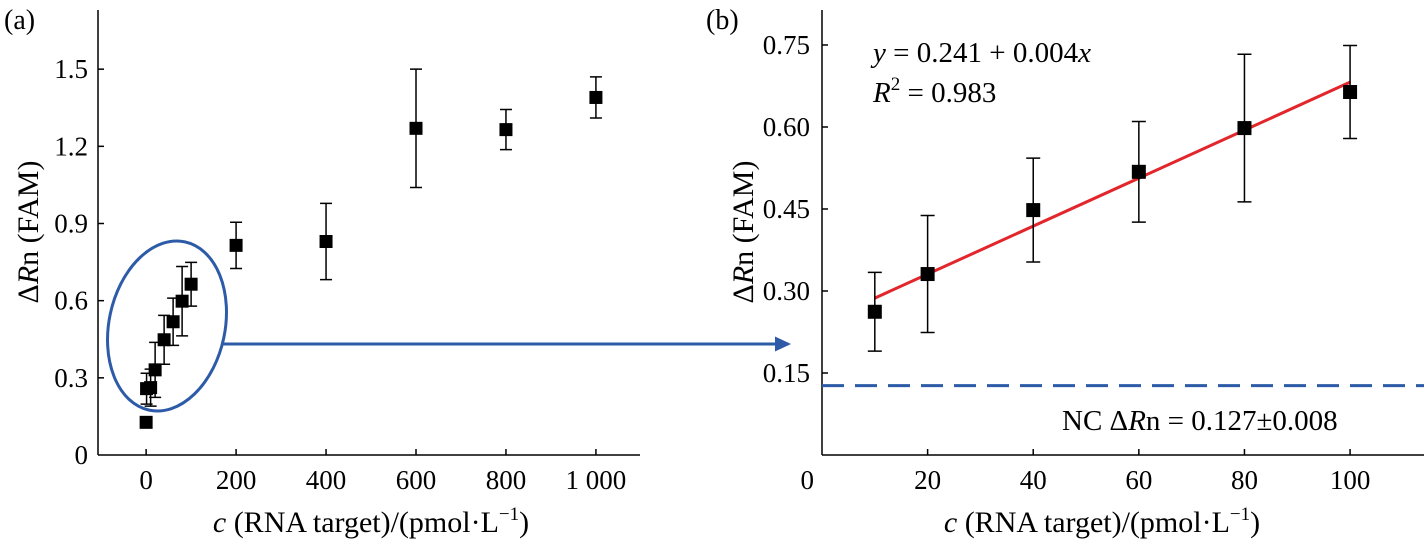 The width and height of the screenshot is (1426, 547). Describe the element at coordinates (948, 93) in the screenshot. I see `r-squared-value: = 0.983` at that location.